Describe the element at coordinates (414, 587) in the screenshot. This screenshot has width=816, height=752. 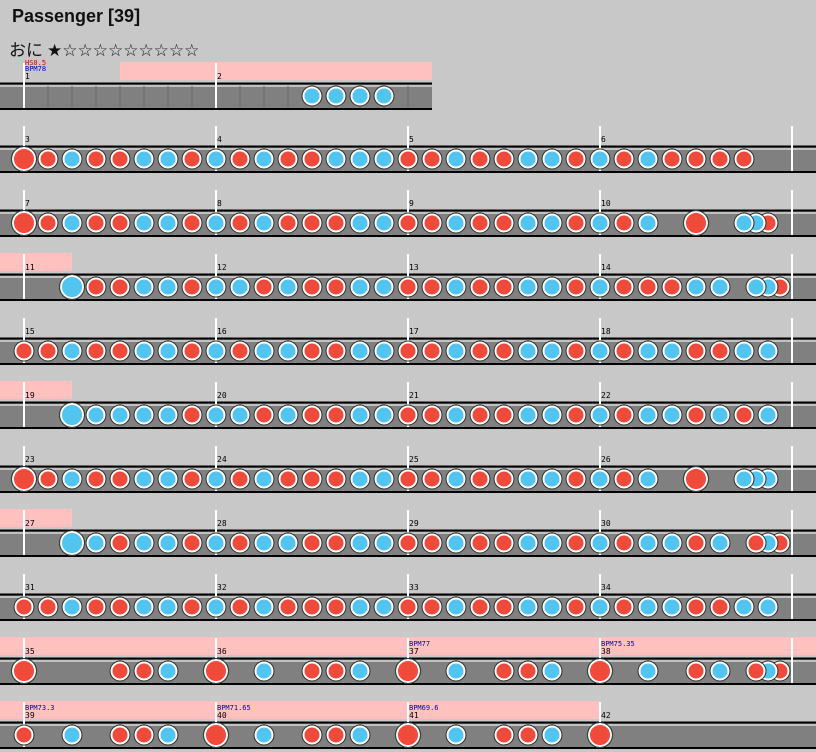
I see `measure-number: 33` at that location.